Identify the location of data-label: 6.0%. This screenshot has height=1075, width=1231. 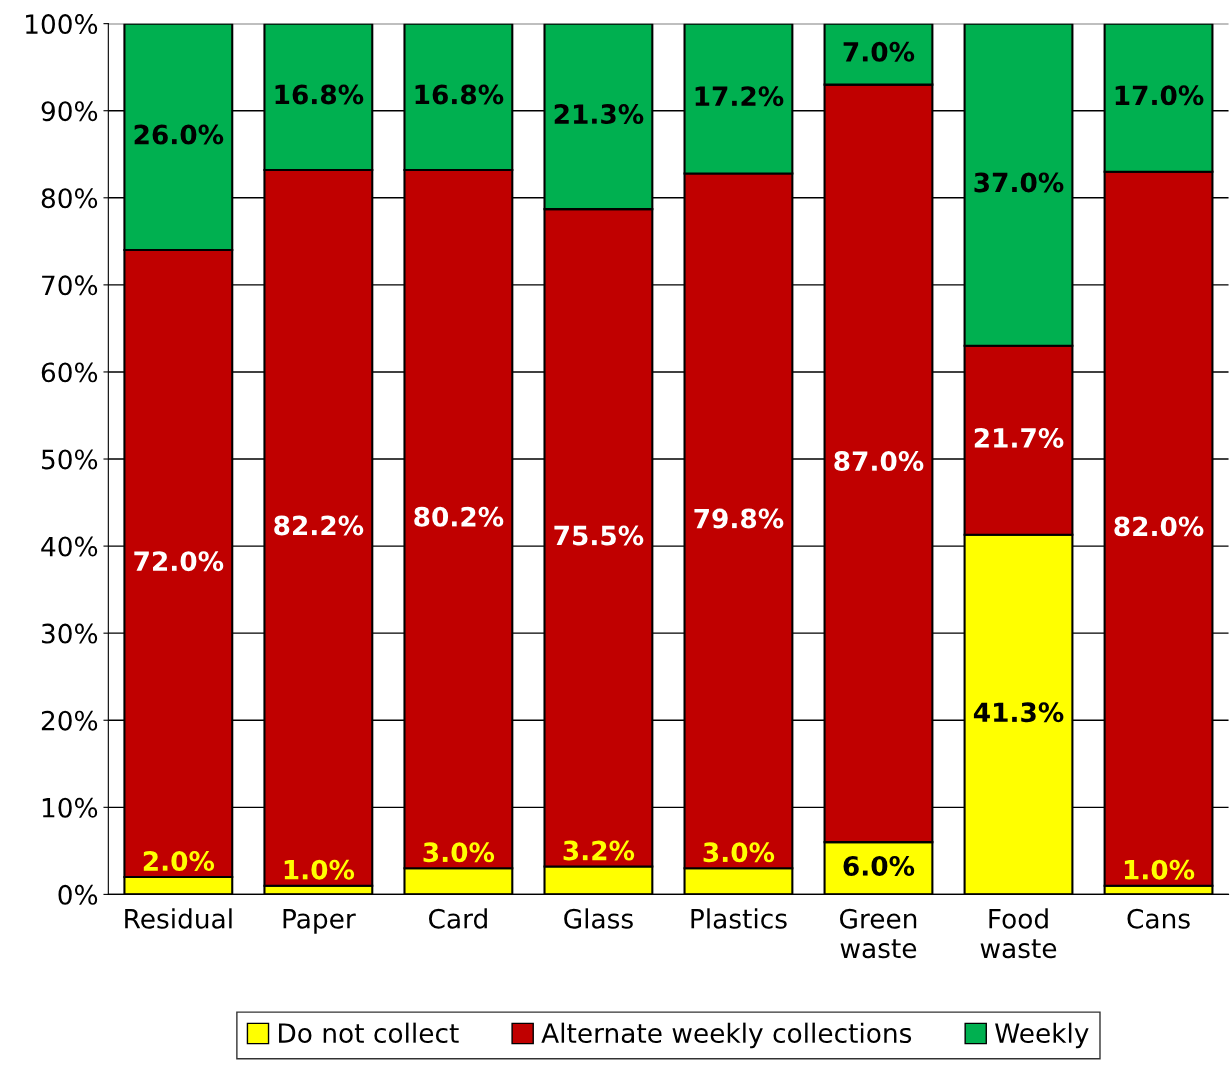
(879, 865).